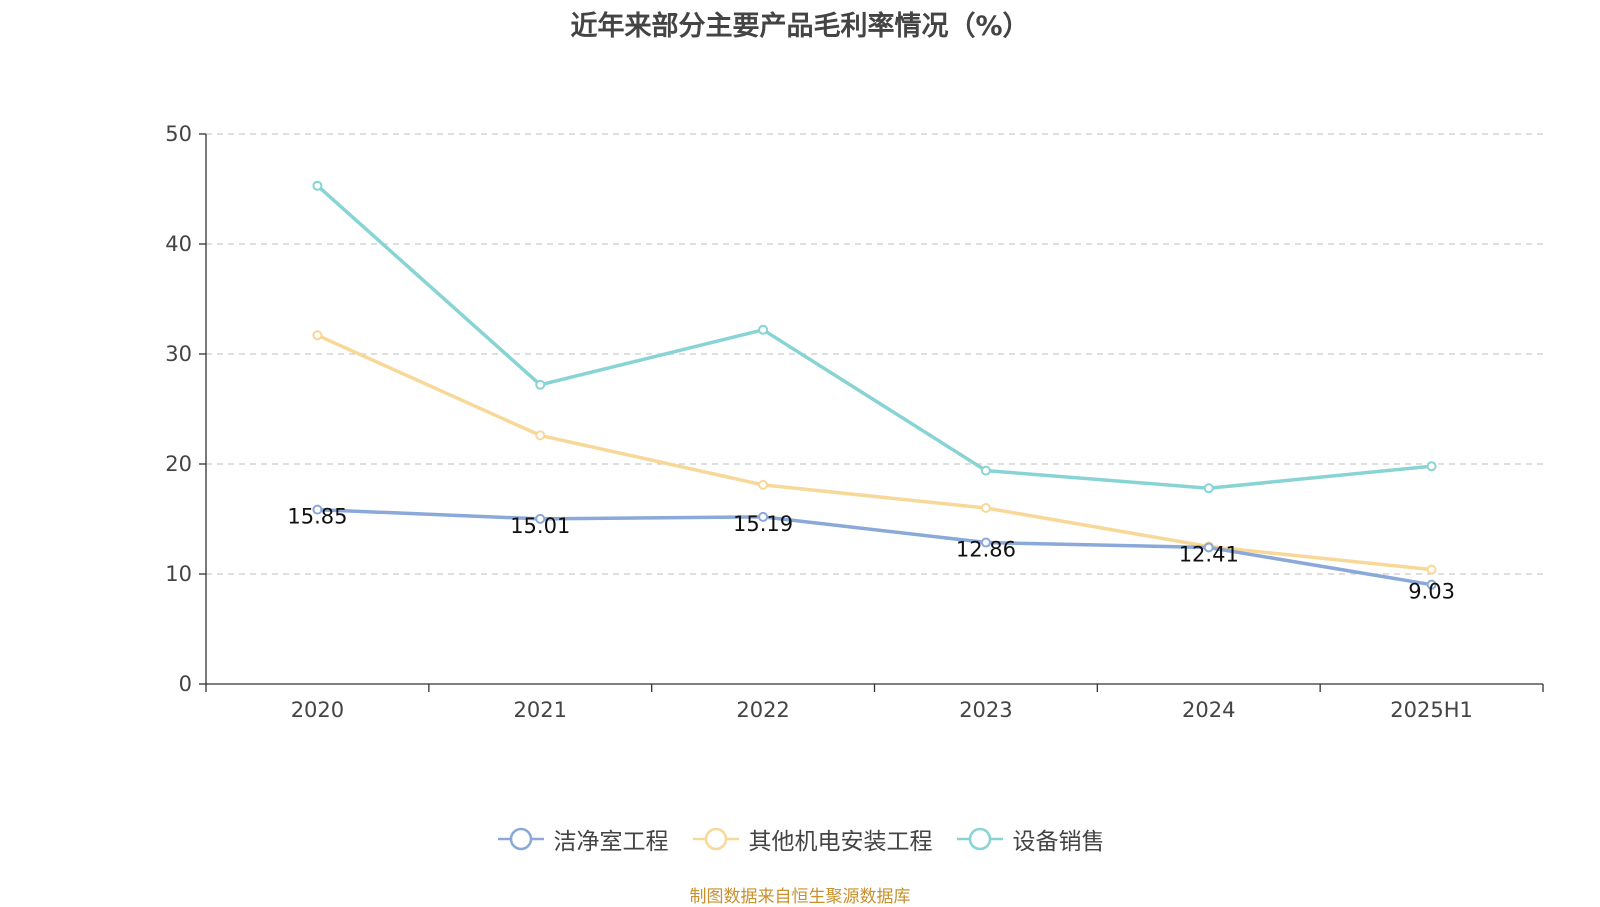 The width and height of the screenshot is (1600, 907). Describe the element at coordinates (178, 244) in the screenshot. I see `y-tick-label: 40` at that location.